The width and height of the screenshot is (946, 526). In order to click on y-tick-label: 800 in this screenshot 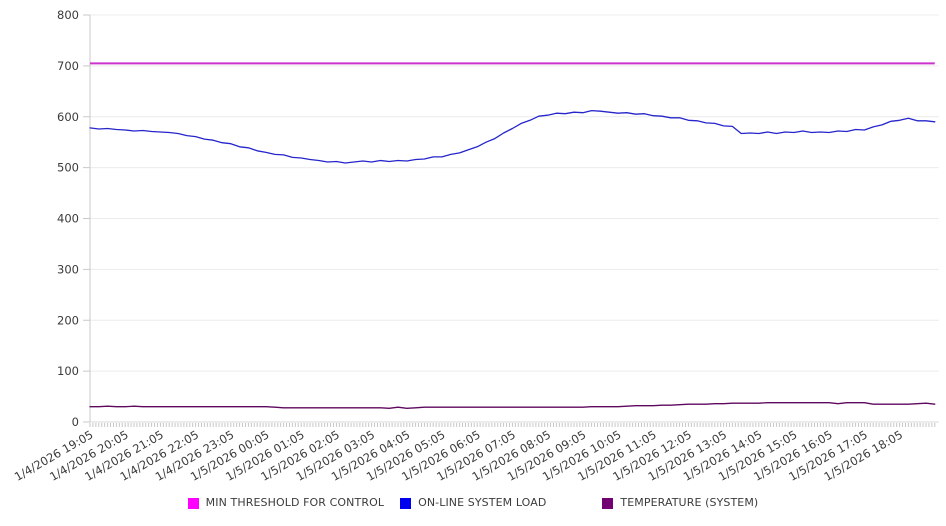, I will do `click(68, 15)`.